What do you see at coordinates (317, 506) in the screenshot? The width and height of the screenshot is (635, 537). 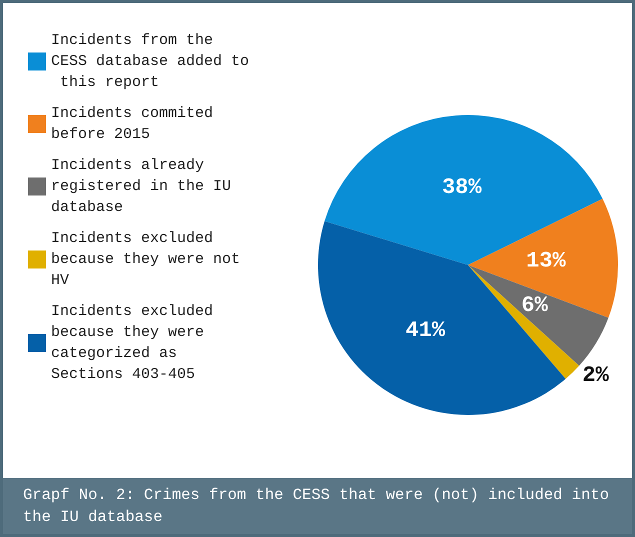 I see `text: Grapf No. 2: Crimes from the CESS that were (not) included into the IU database` at bounding box center [317, 506].